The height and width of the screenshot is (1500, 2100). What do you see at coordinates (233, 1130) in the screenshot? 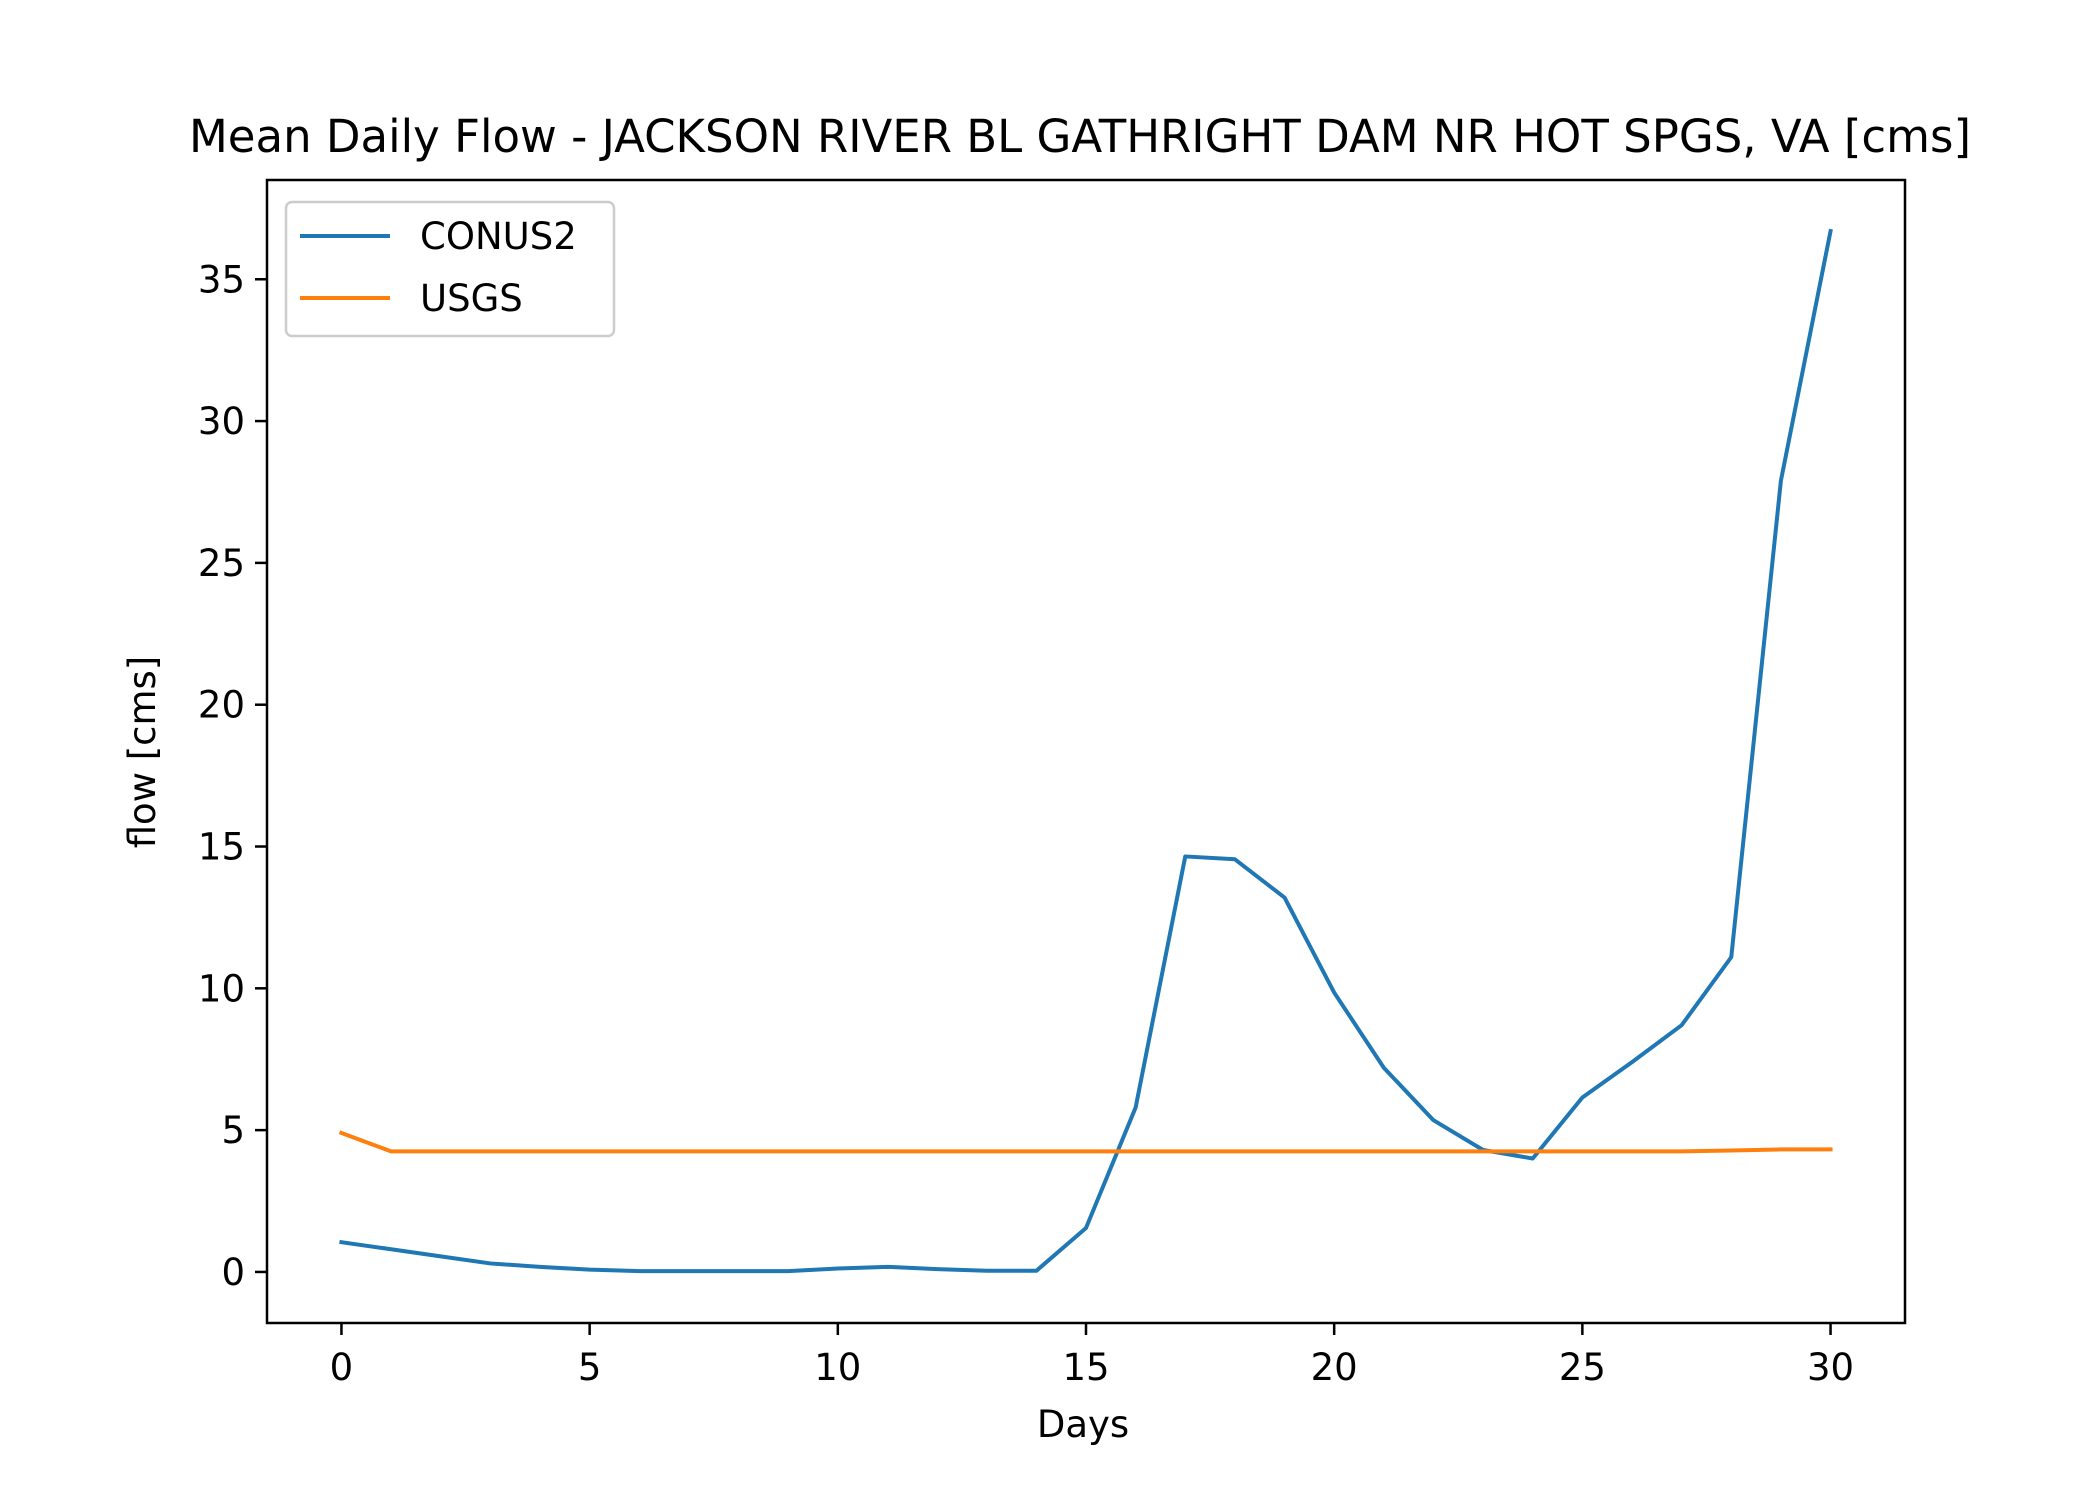
I see `y-tick-label: 5` at bounding box center [233, 1130].